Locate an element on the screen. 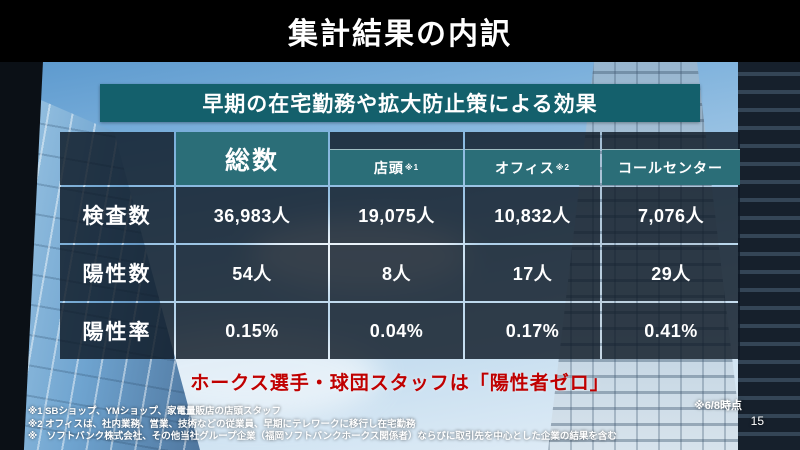 This screenshot has height=450, width=800. row-label-positive-rate: 陽性率 is located at coordinates (117, 331).